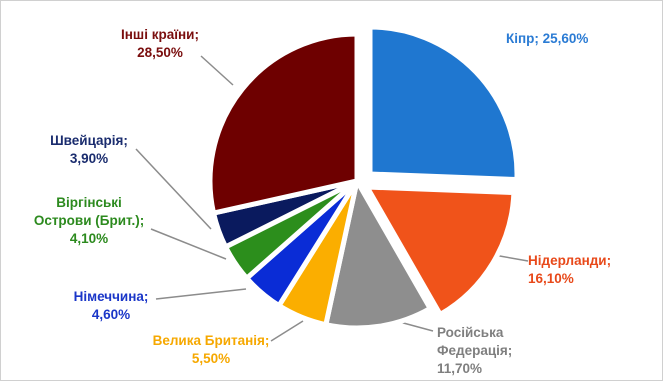 The width and height of the screenshot is (663, 381). What do you see at coordinates (160, 43) in the screenshot?
I see `slice-label: Інші країни; 28,50%` at bounding box center [160, 43].